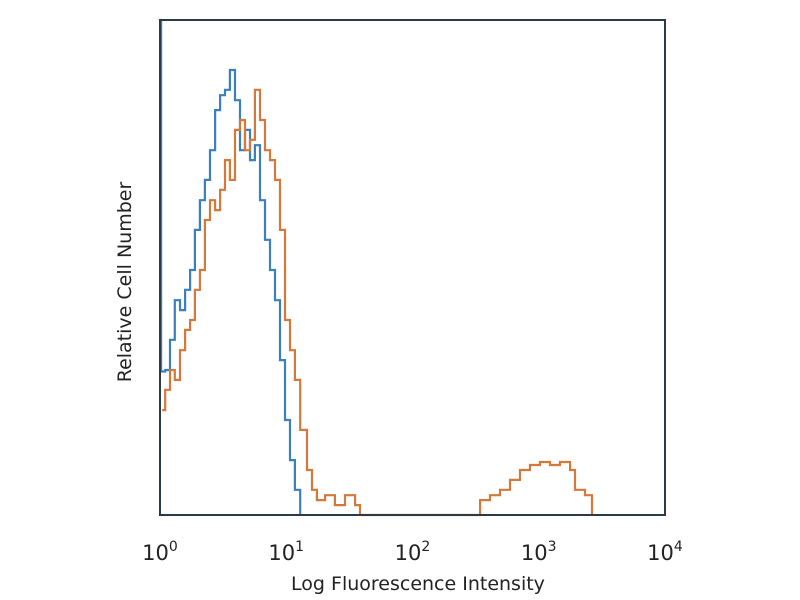  Describe the element at coordinates (665, 552) in the screenshot. I see `x-tick-label: 104` at that location.